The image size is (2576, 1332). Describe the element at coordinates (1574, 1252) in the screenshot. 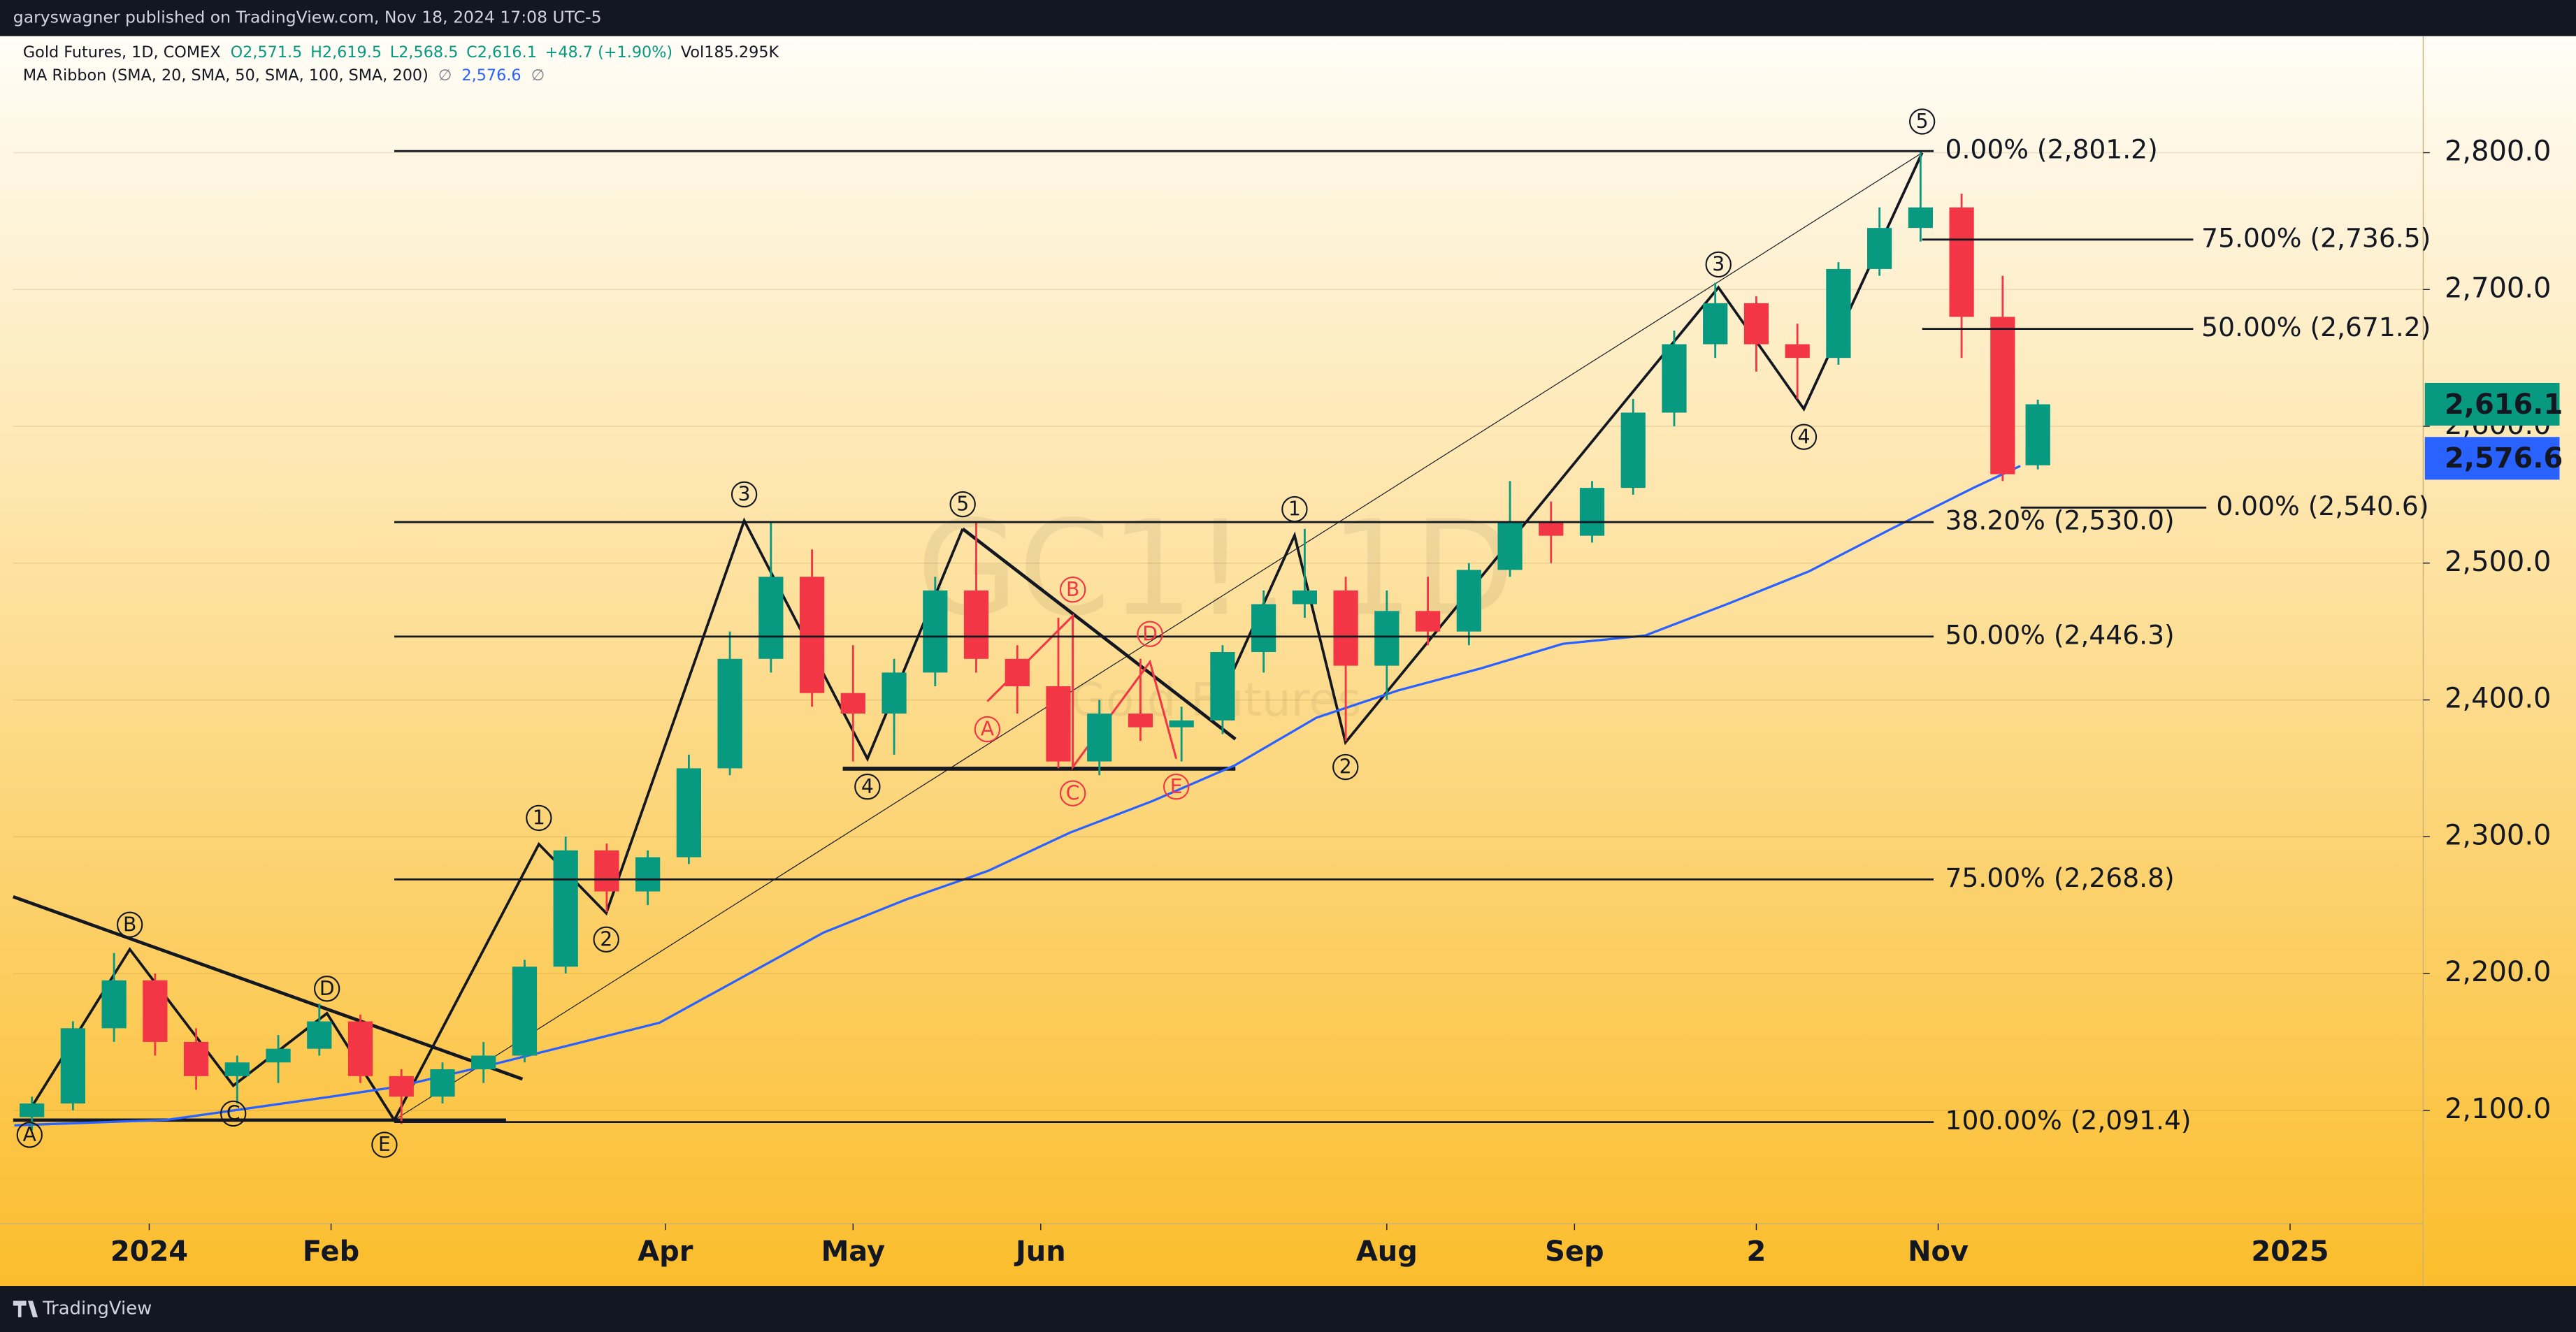

I see `x-tick-label: Sep` at that location.